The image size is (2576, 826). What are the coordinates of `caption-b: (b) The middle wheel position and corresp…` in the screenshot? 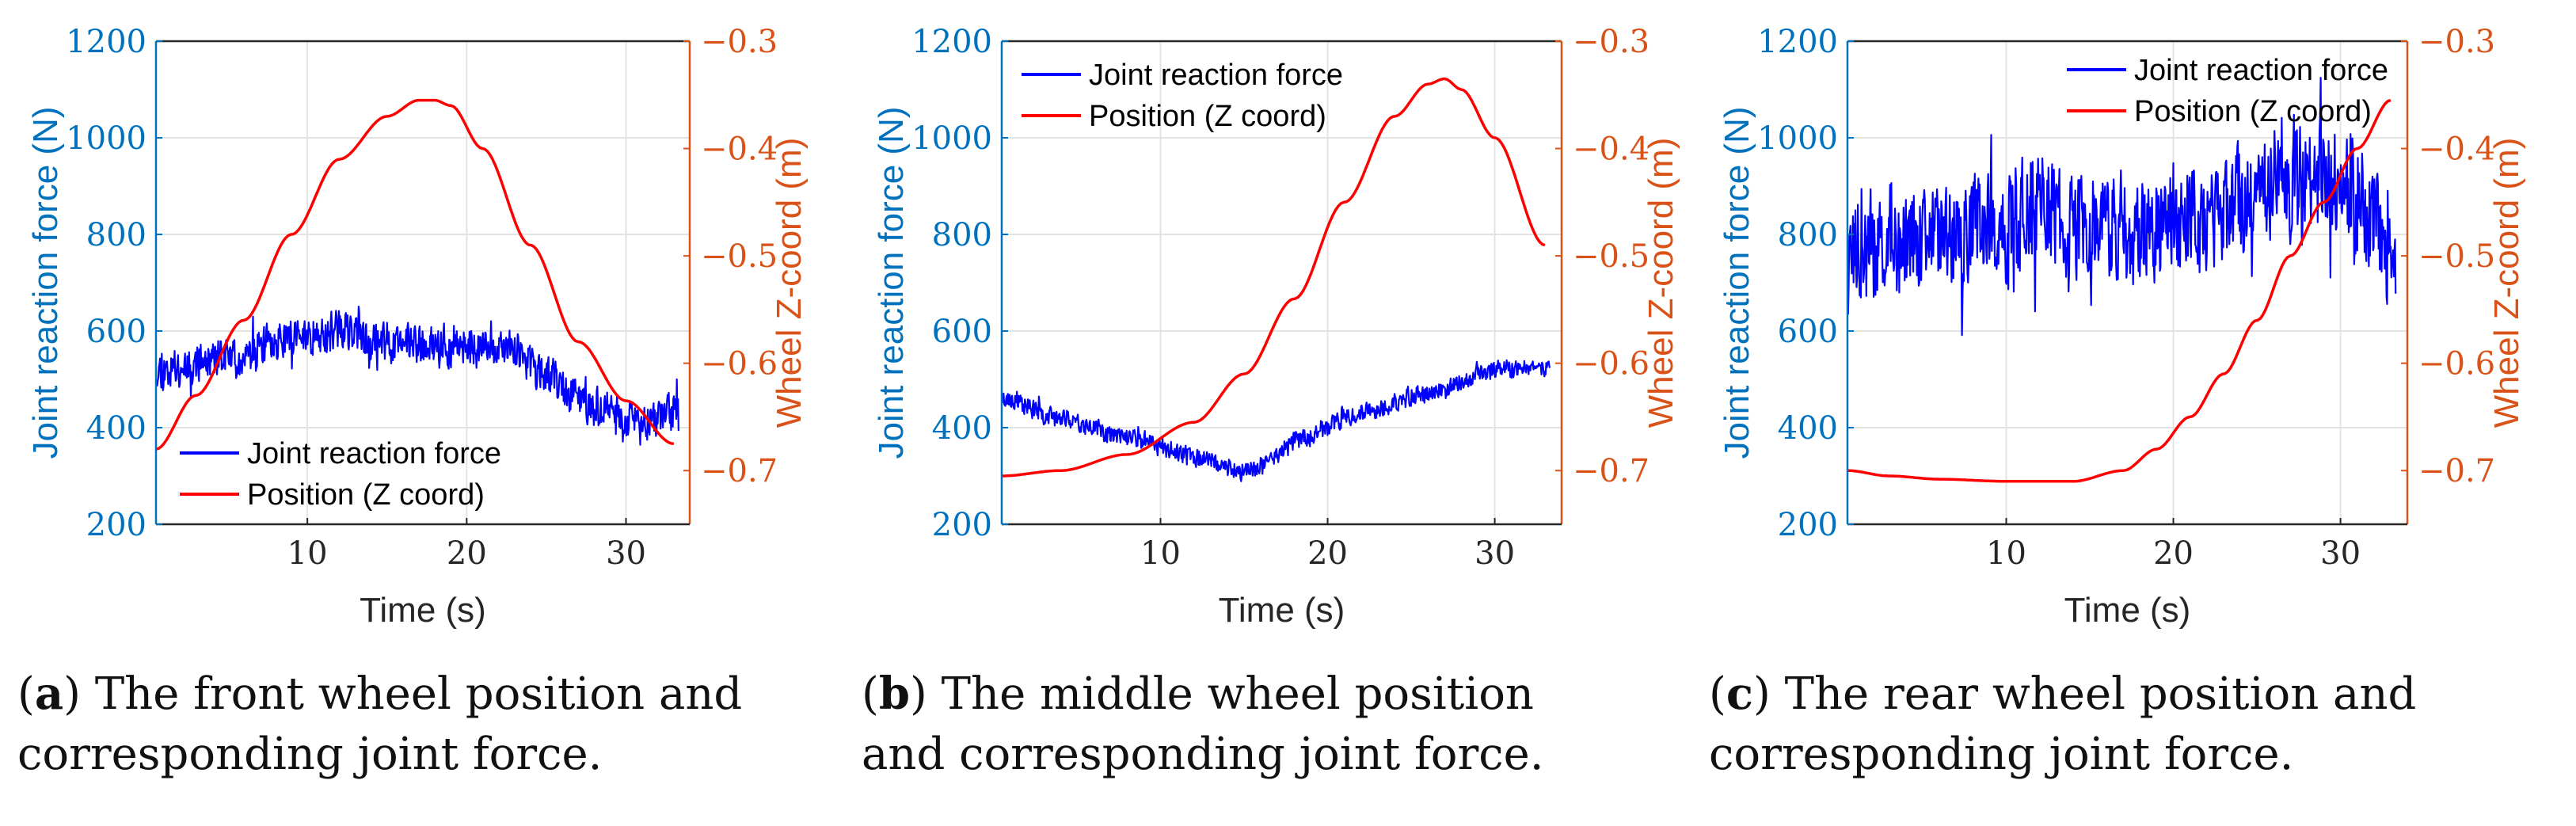 It's located at (1203, 724).